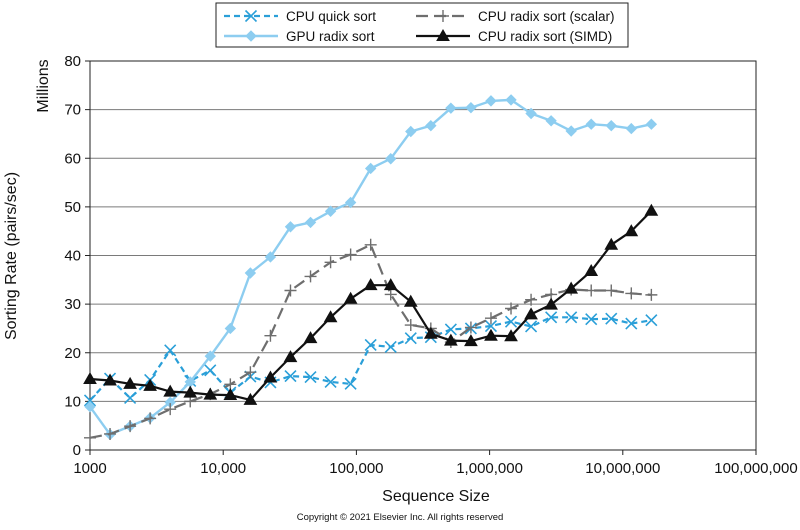 The height and width of the screenshot is (530, 800). What do you see at coordinates (72, 353) in the screenshot?
I see `y-tick-label: 20` at bounding box center [72, 353].